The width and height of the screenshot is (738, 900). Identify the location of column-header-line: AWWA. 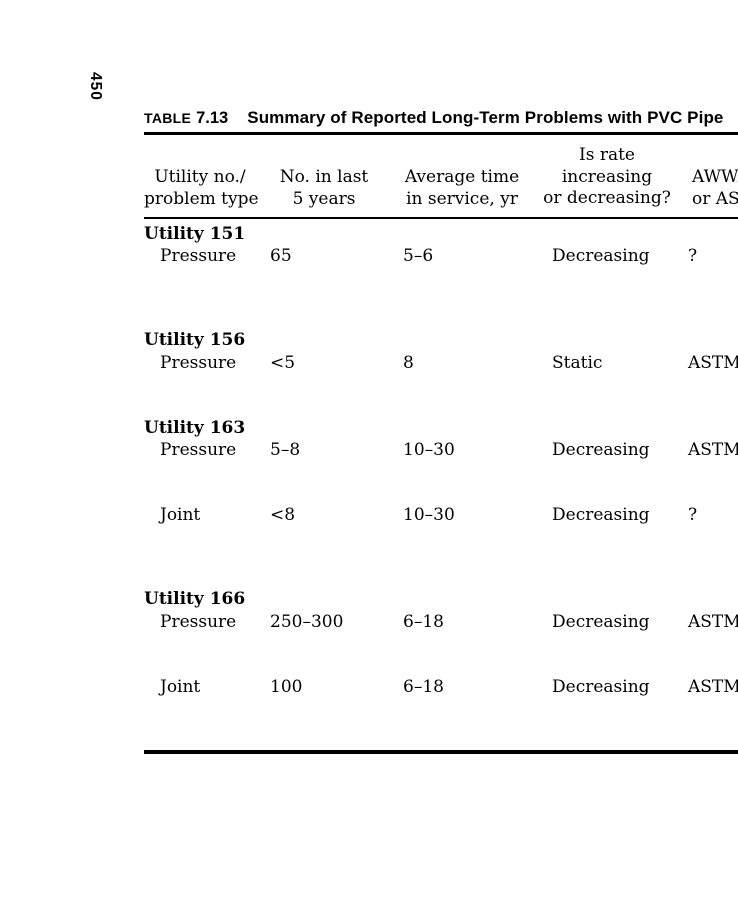
(715, 177).